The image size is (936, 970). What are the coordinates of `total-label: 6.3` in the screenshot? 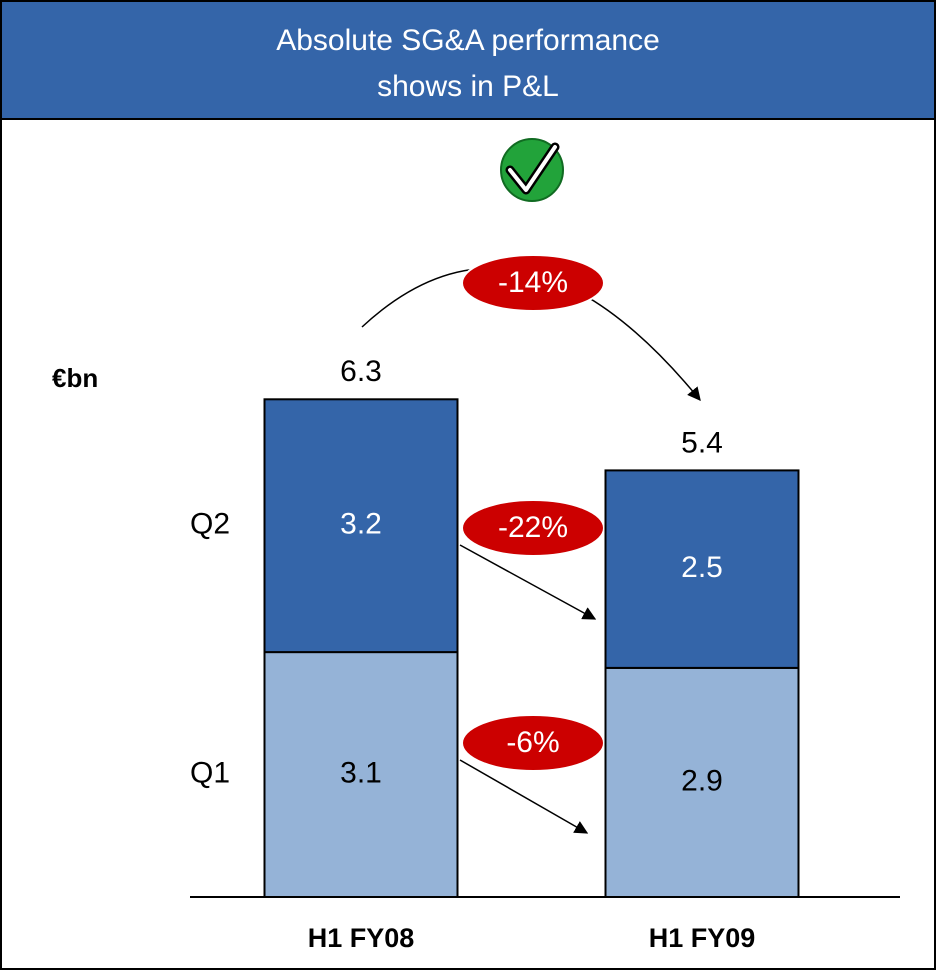 It's located at (361, 371).